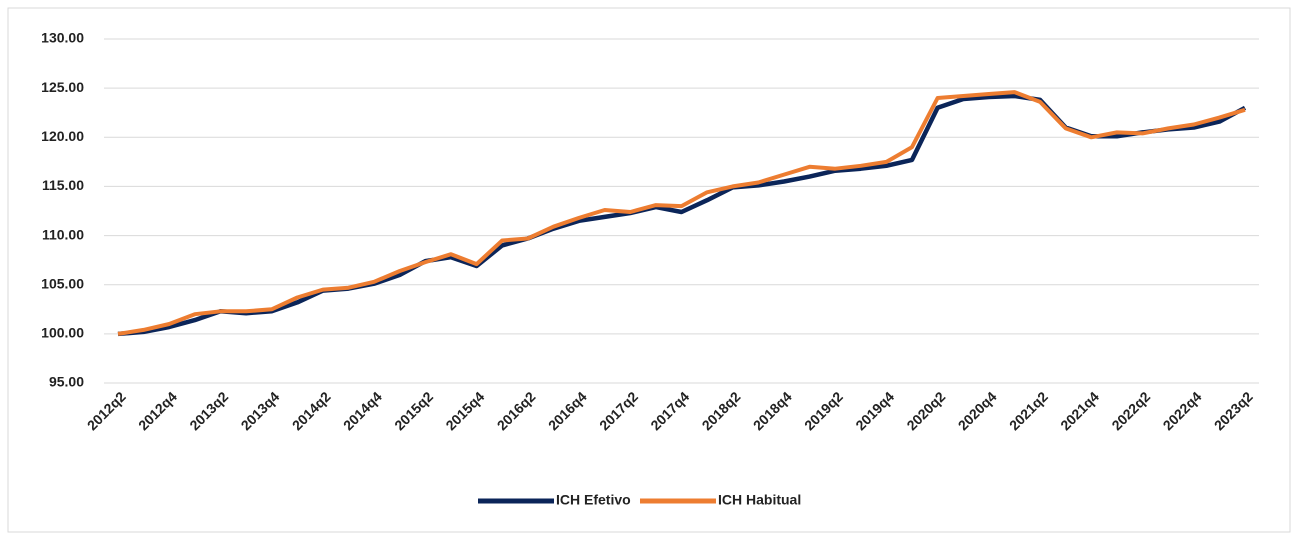 The height and width of the screenshot is (533, 1291). Describe the element at coordinates (106, 410) in the screenshot. I see `x-tick-label: 2012q2` at that location.